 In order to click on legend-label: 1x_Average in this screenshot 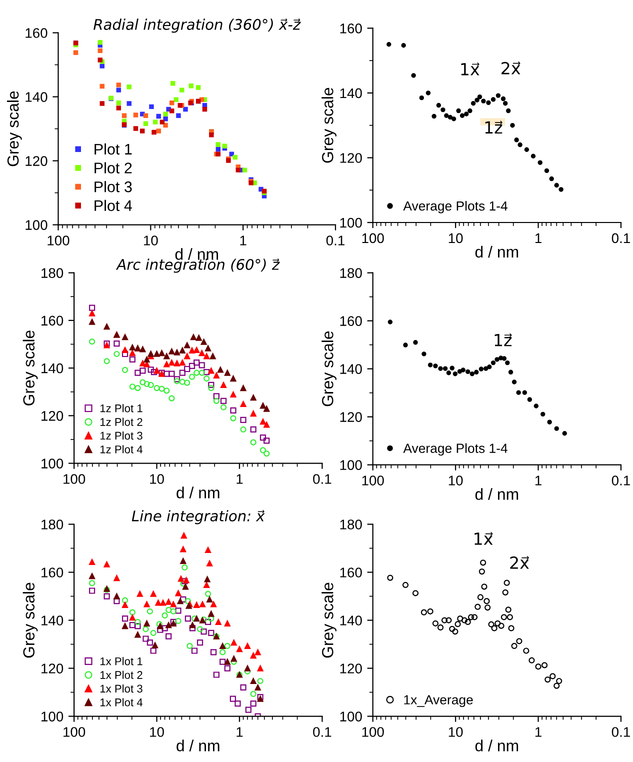, I will do `click(438, 701)`.